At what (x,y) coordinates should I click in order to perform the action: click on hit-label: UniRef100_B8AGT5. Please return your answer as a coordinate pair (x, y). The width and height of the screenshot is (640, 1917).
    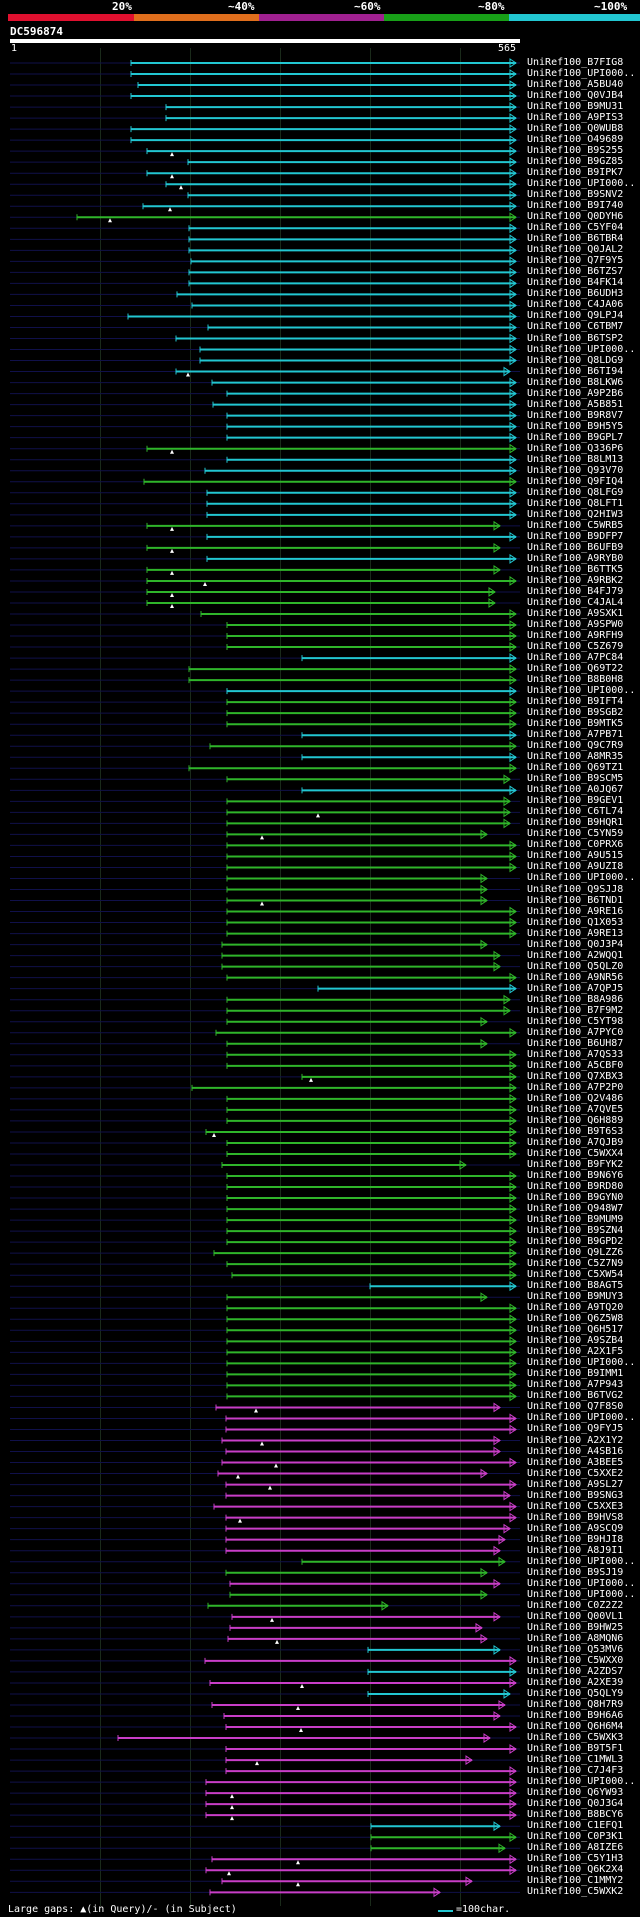
    Looking at the image, I should click on (575, 1286).